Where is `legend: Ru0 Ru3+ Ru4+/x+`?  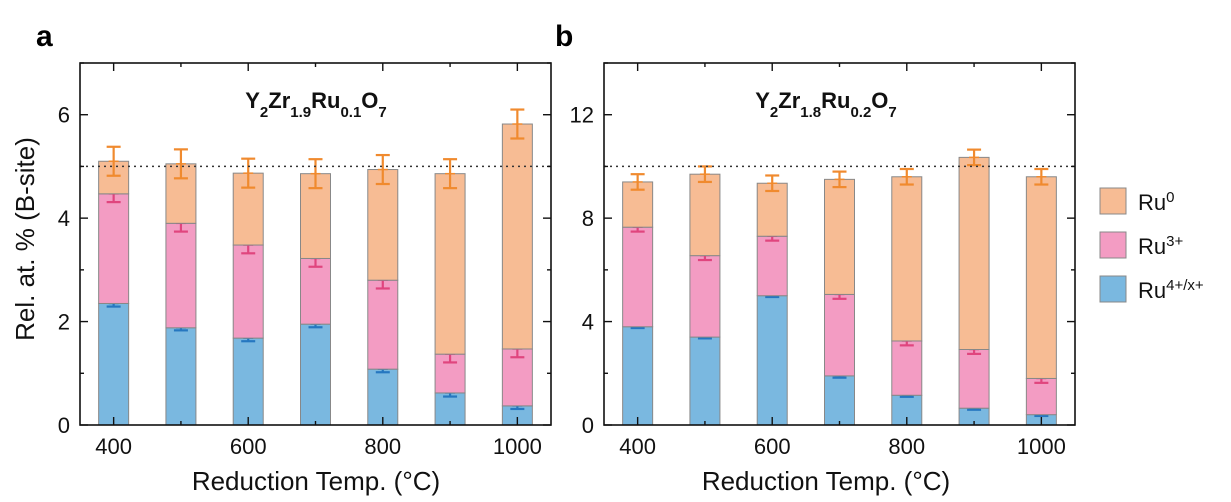 legend: Ru0 Ru3+ Ru4+/x+ is located at coordinates (1151, 245).